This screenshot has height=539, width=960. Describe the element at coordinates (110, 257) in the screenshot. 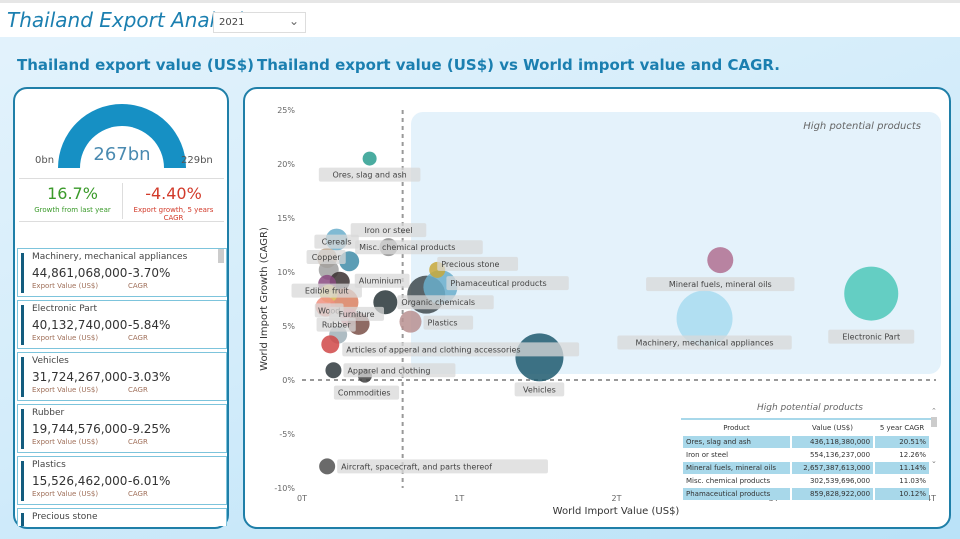

I see `product-name: Machinery, mechanical appliances` at that location.